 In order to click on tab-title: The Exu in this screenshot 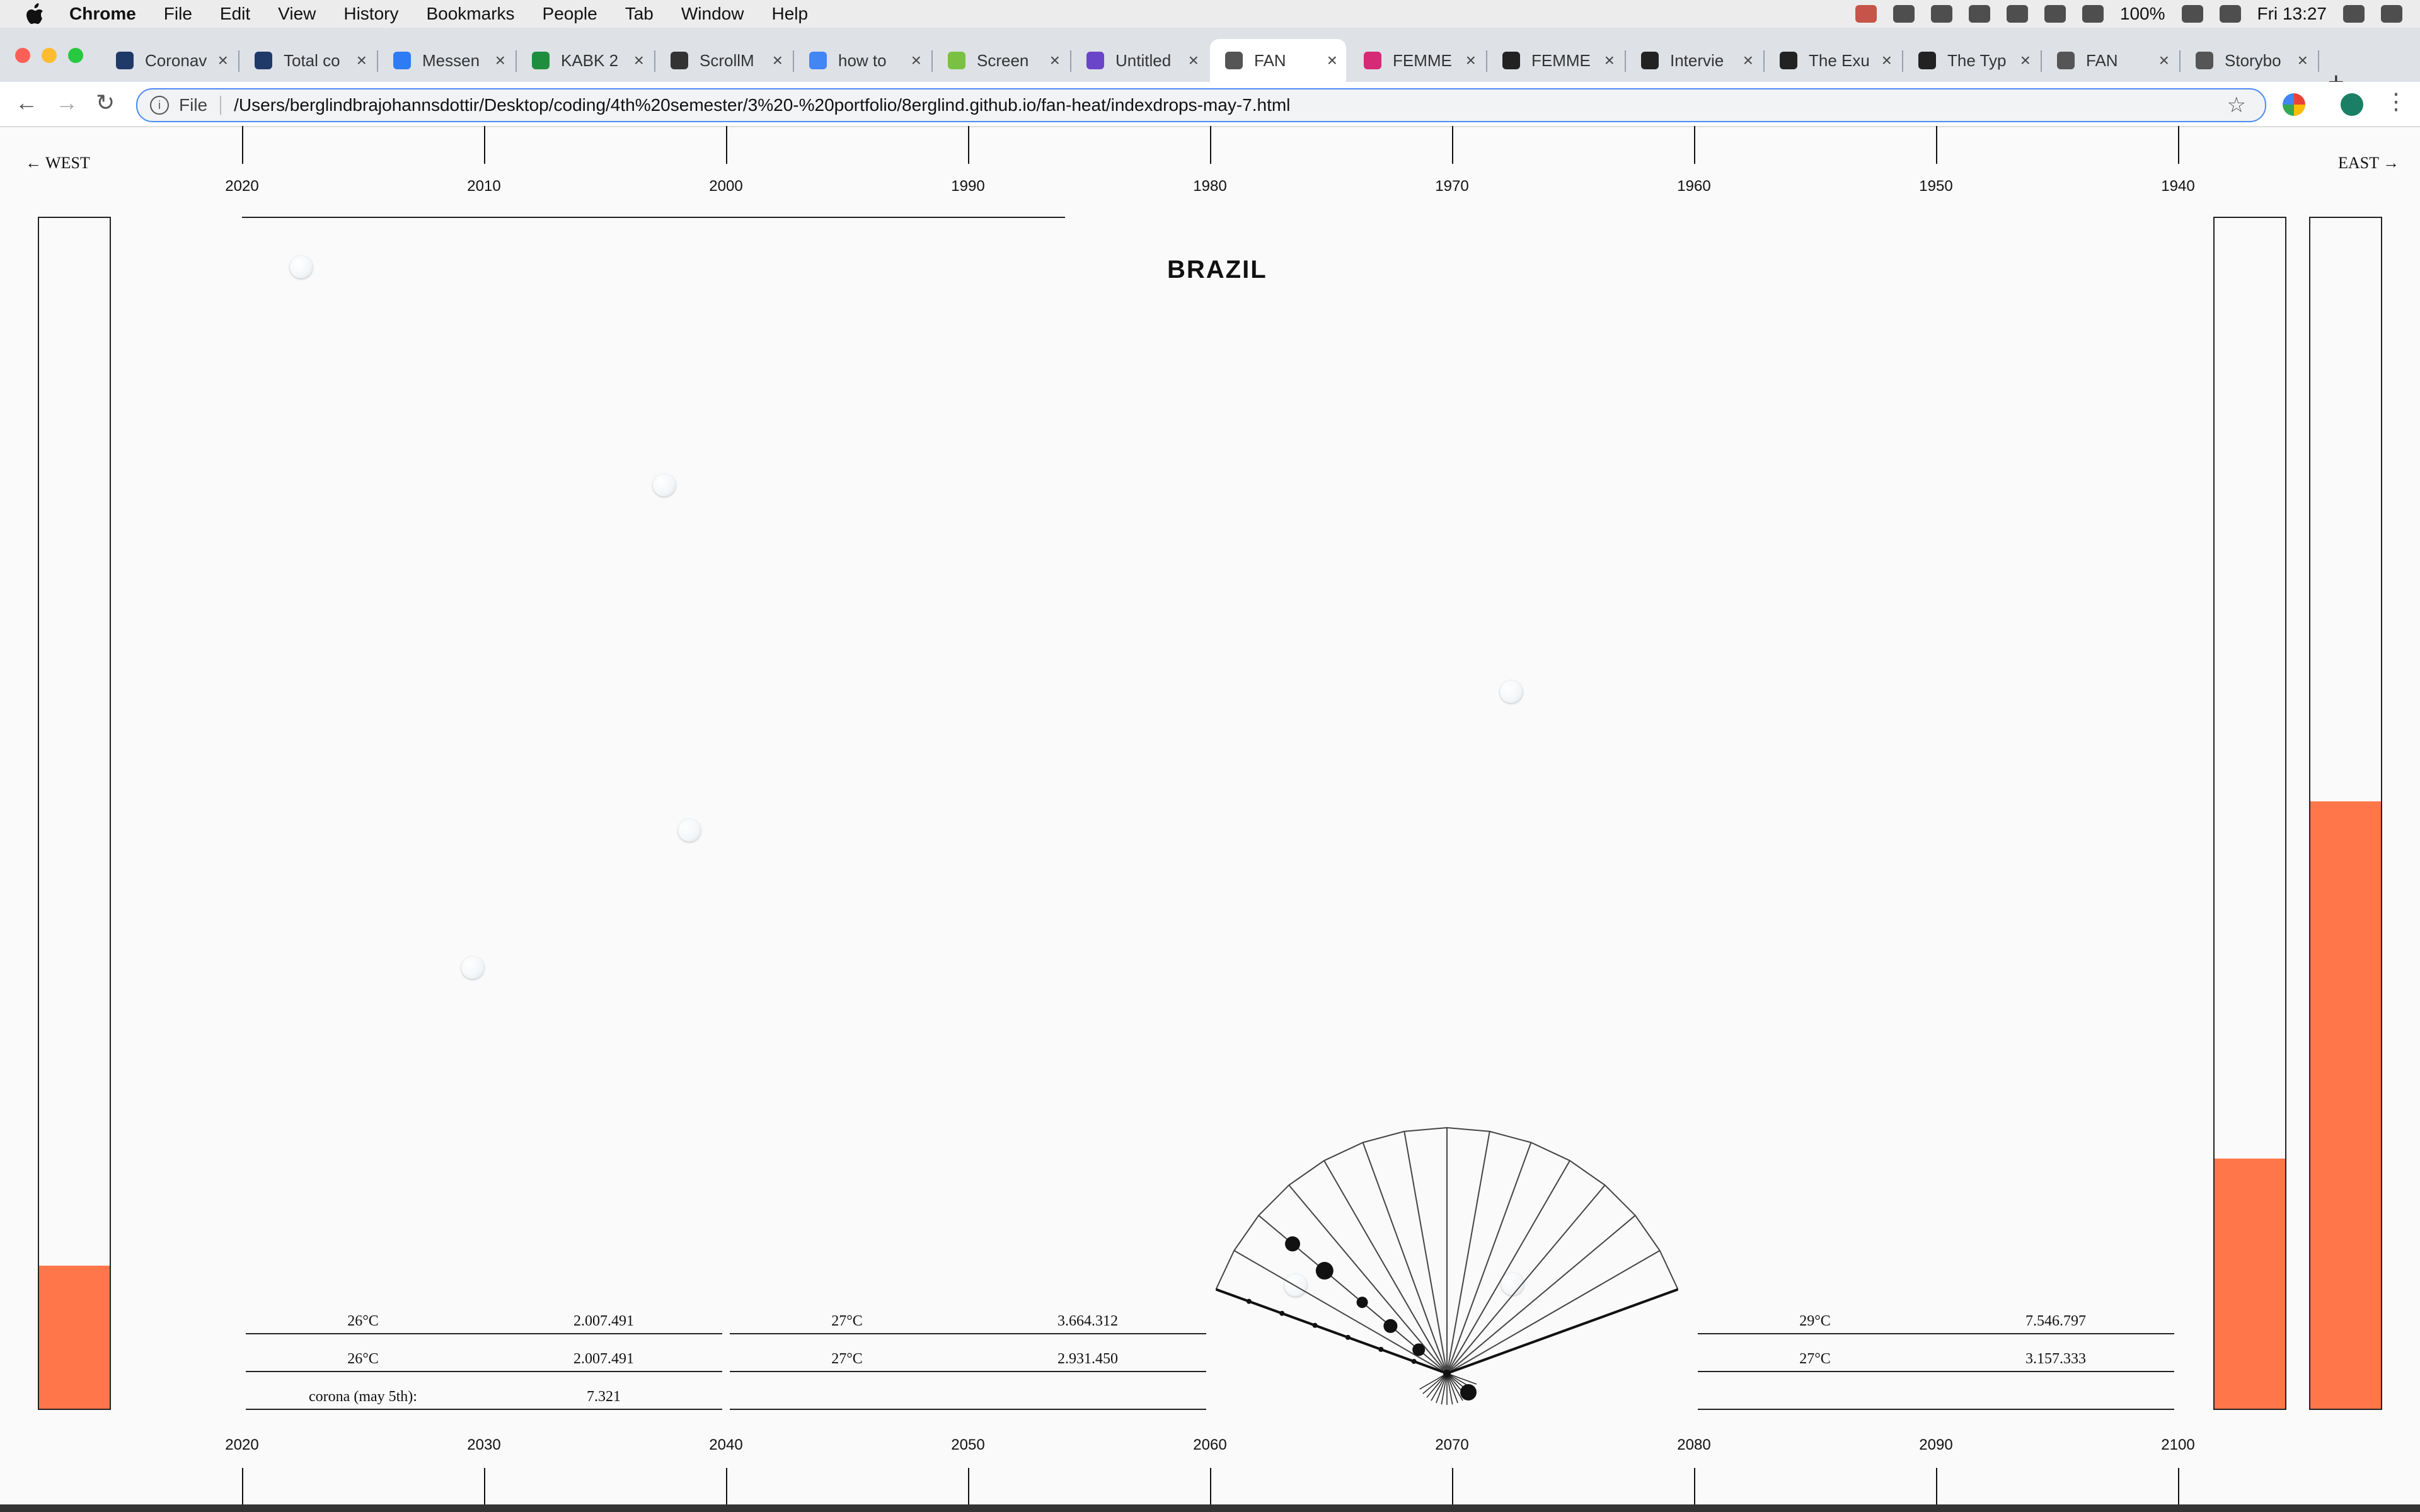, I will do `click(1839, 60)`.